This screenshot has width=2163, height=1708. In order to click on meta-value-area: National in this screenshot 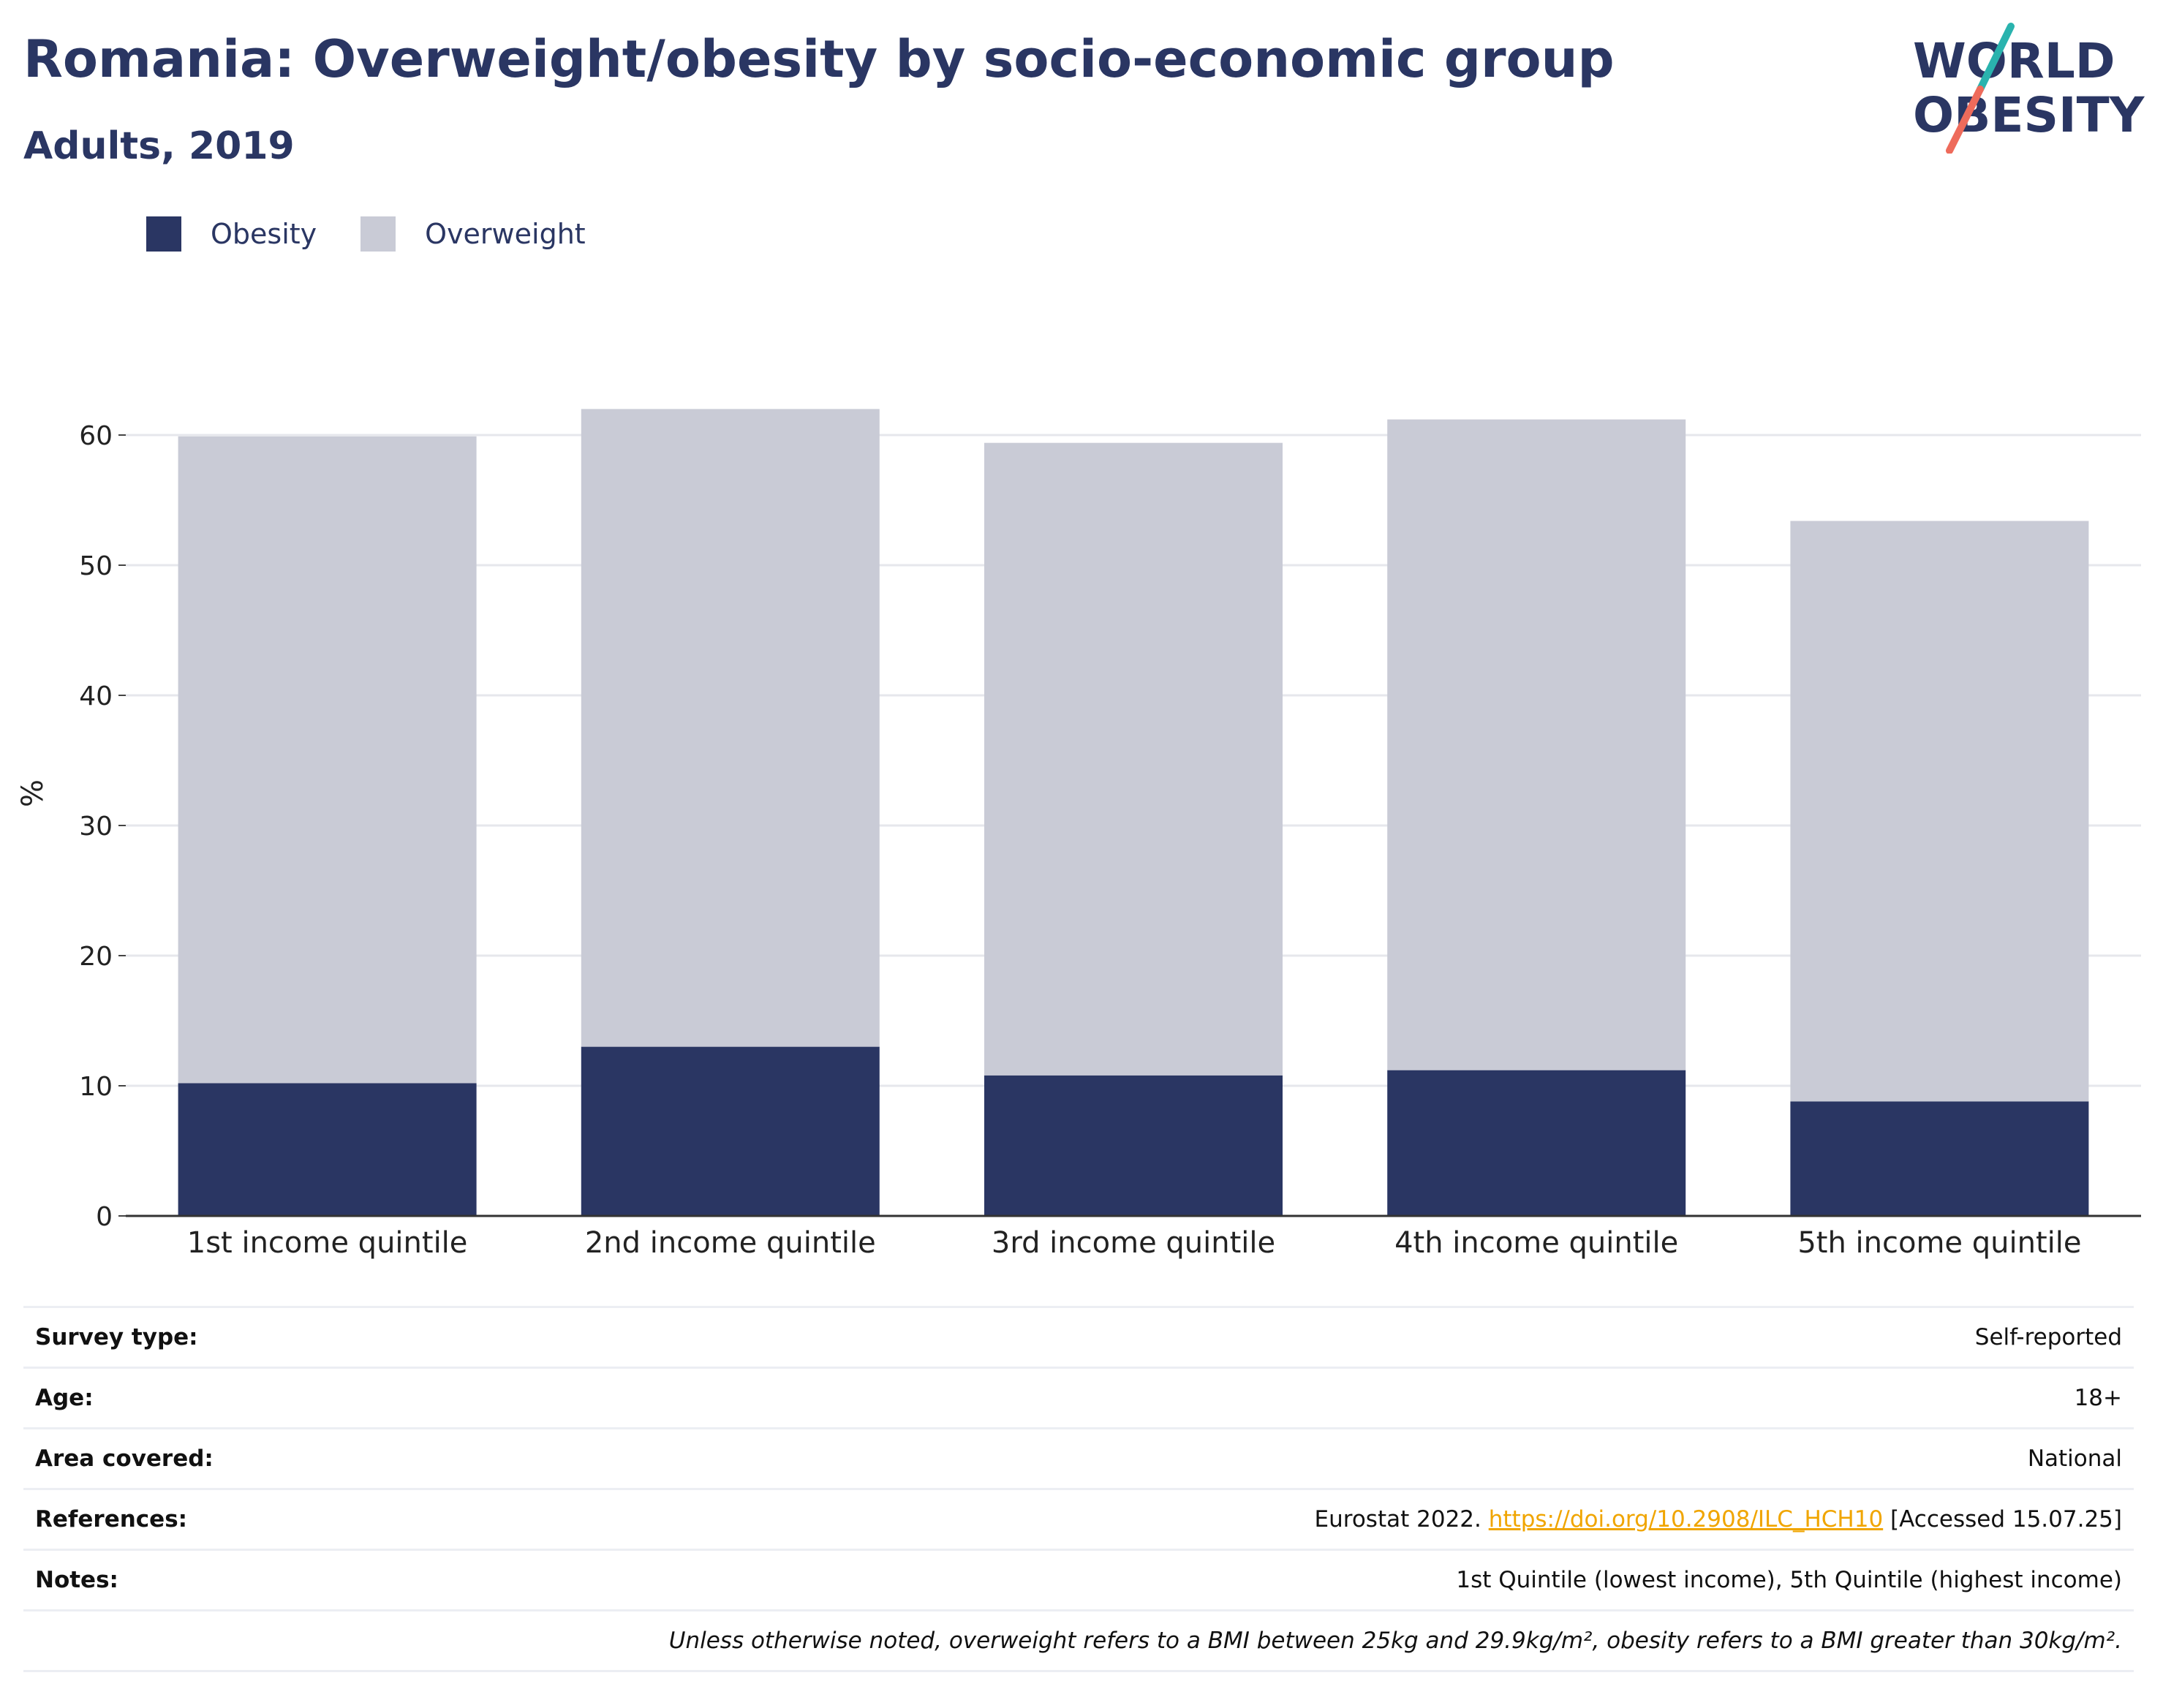, I will do `click(1205, 1458)`.